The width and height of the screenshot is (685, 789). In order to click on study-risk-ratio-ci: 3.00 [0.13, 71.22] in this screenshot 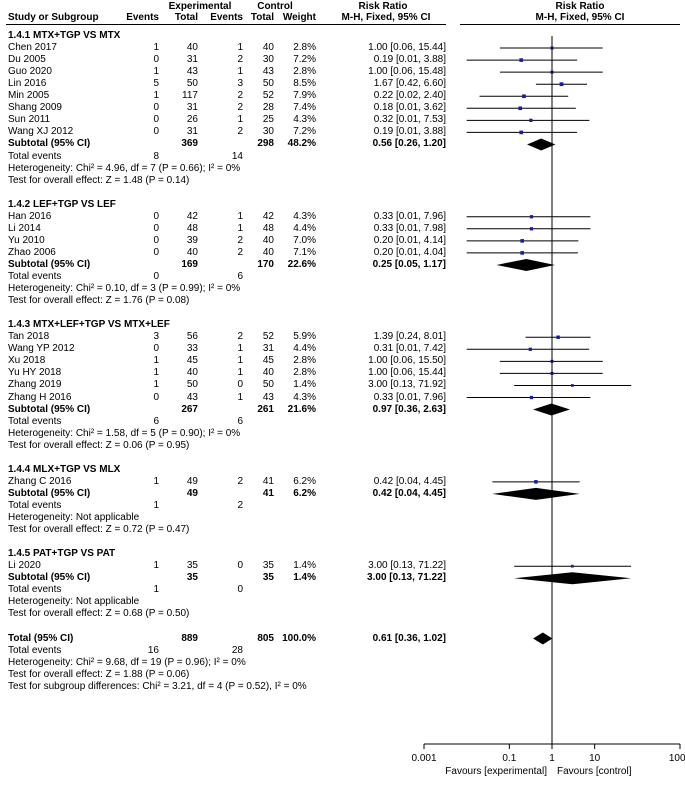, I will do `click(407, 566)`.